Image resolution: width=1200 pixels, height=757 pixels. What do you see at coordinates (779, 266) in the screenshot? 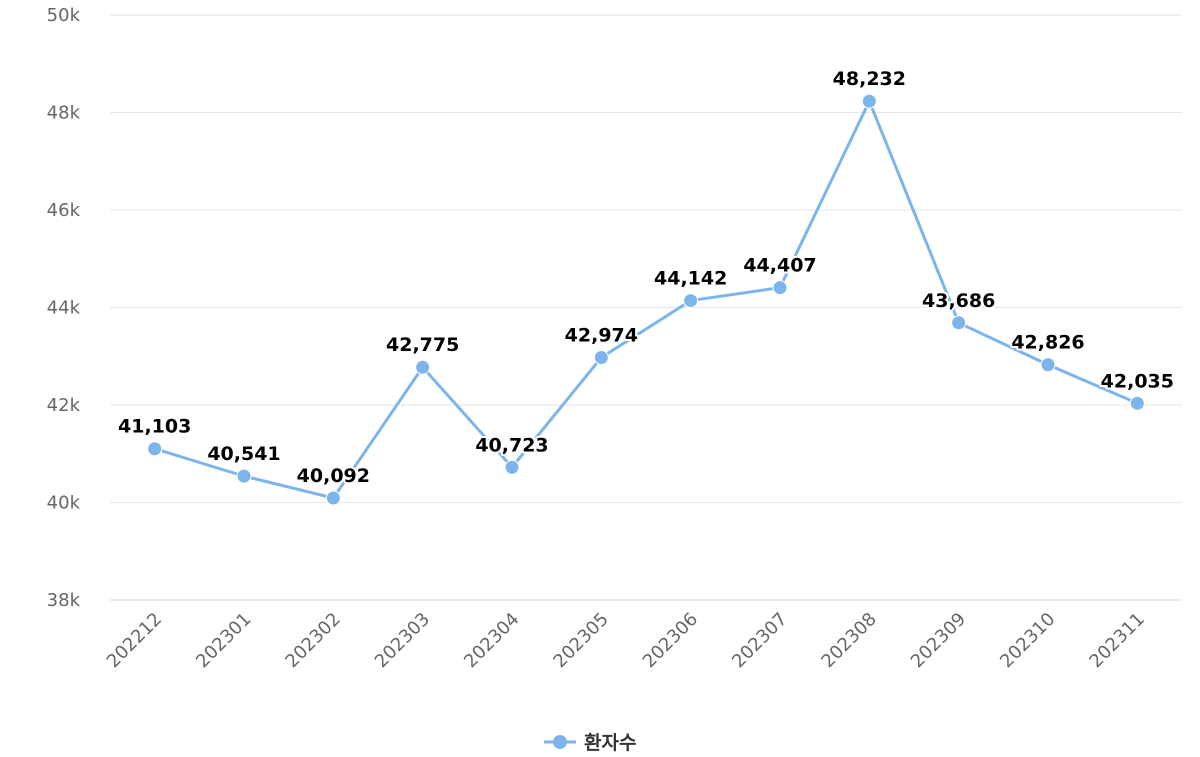
I see `data-label: 44,407` at bounding box center [779, 266].